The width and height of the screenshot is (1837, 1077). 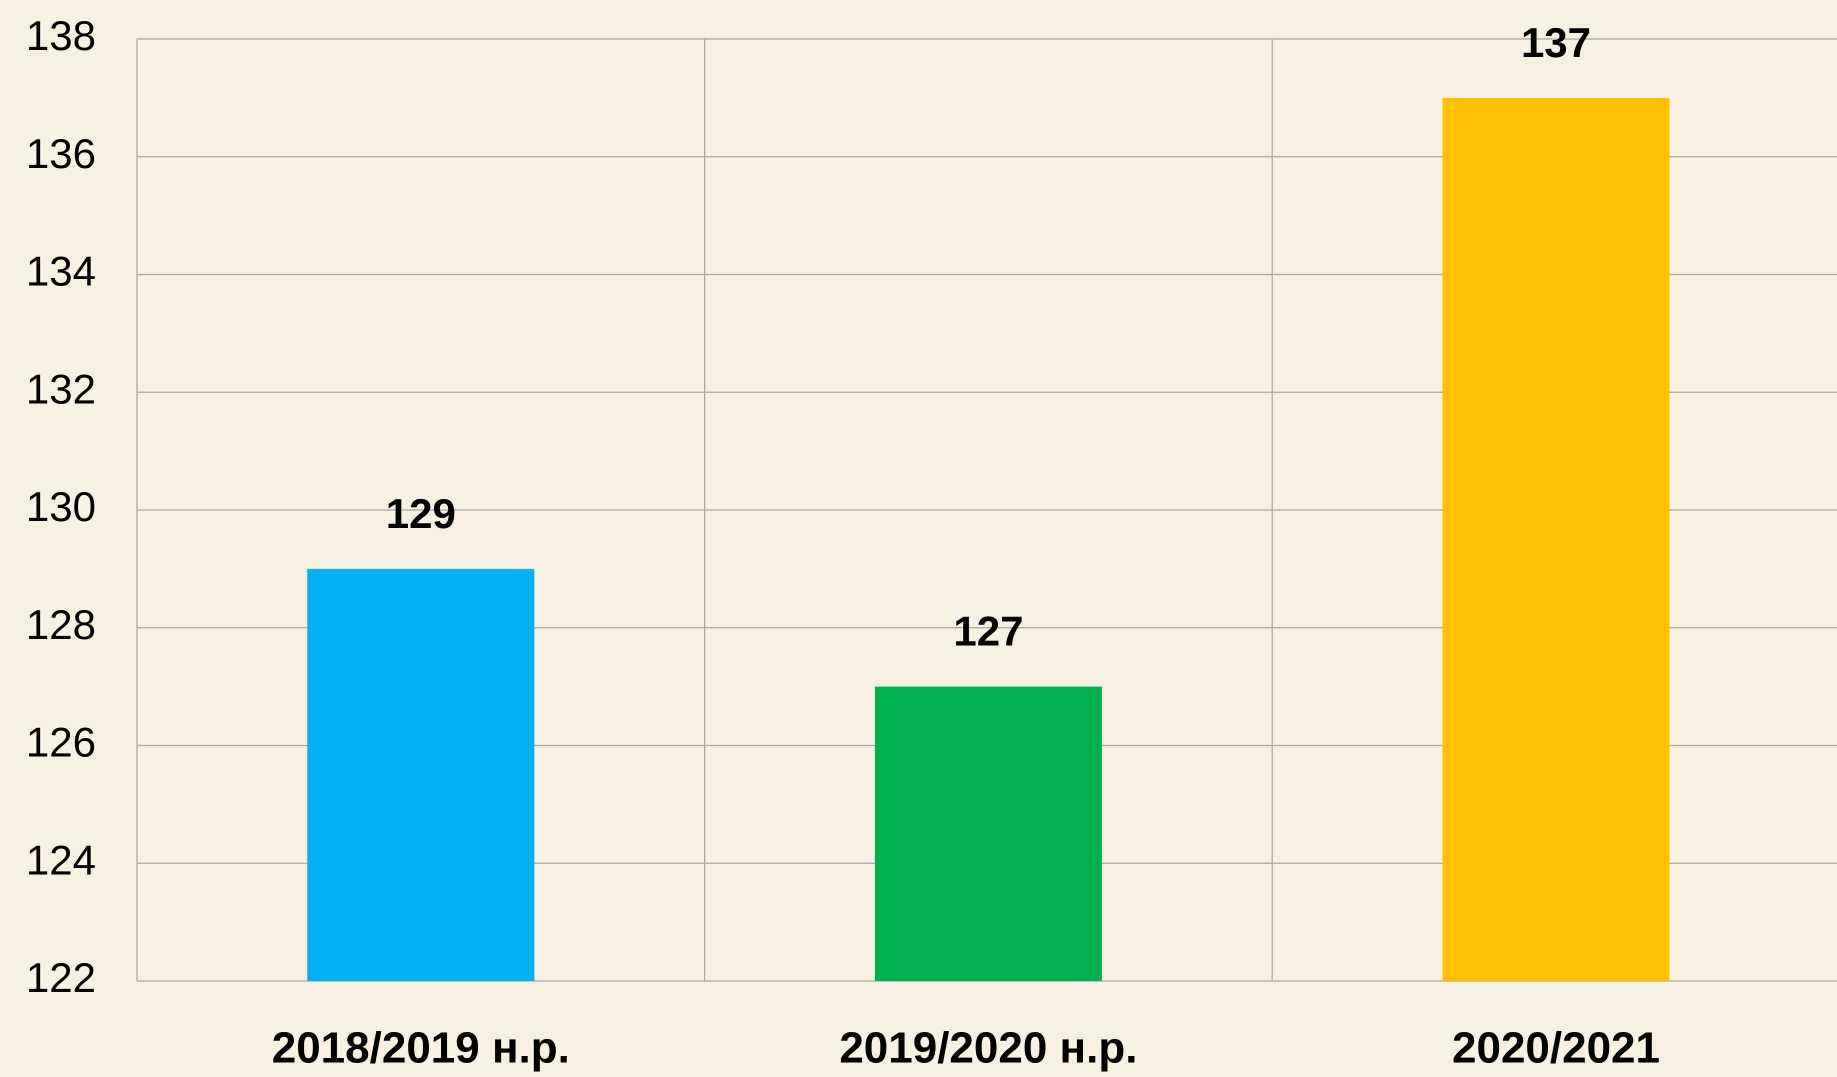 What do you see at coordinates (988, 1048) in the screenshot?
I see `x-tick-label: 2019/2020 н.р.` at bounding box center [988, 1048].